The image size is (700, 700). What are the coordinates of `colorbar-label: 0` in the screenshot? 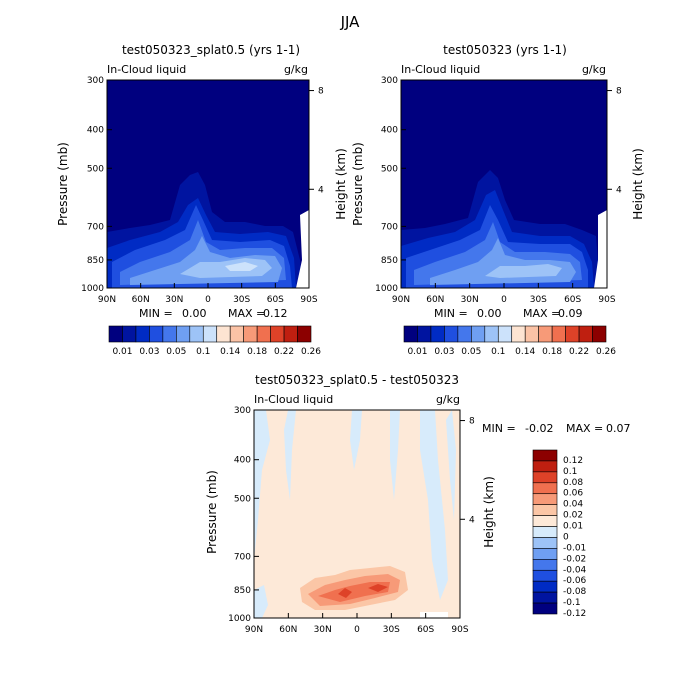 It's located at (566, 537).